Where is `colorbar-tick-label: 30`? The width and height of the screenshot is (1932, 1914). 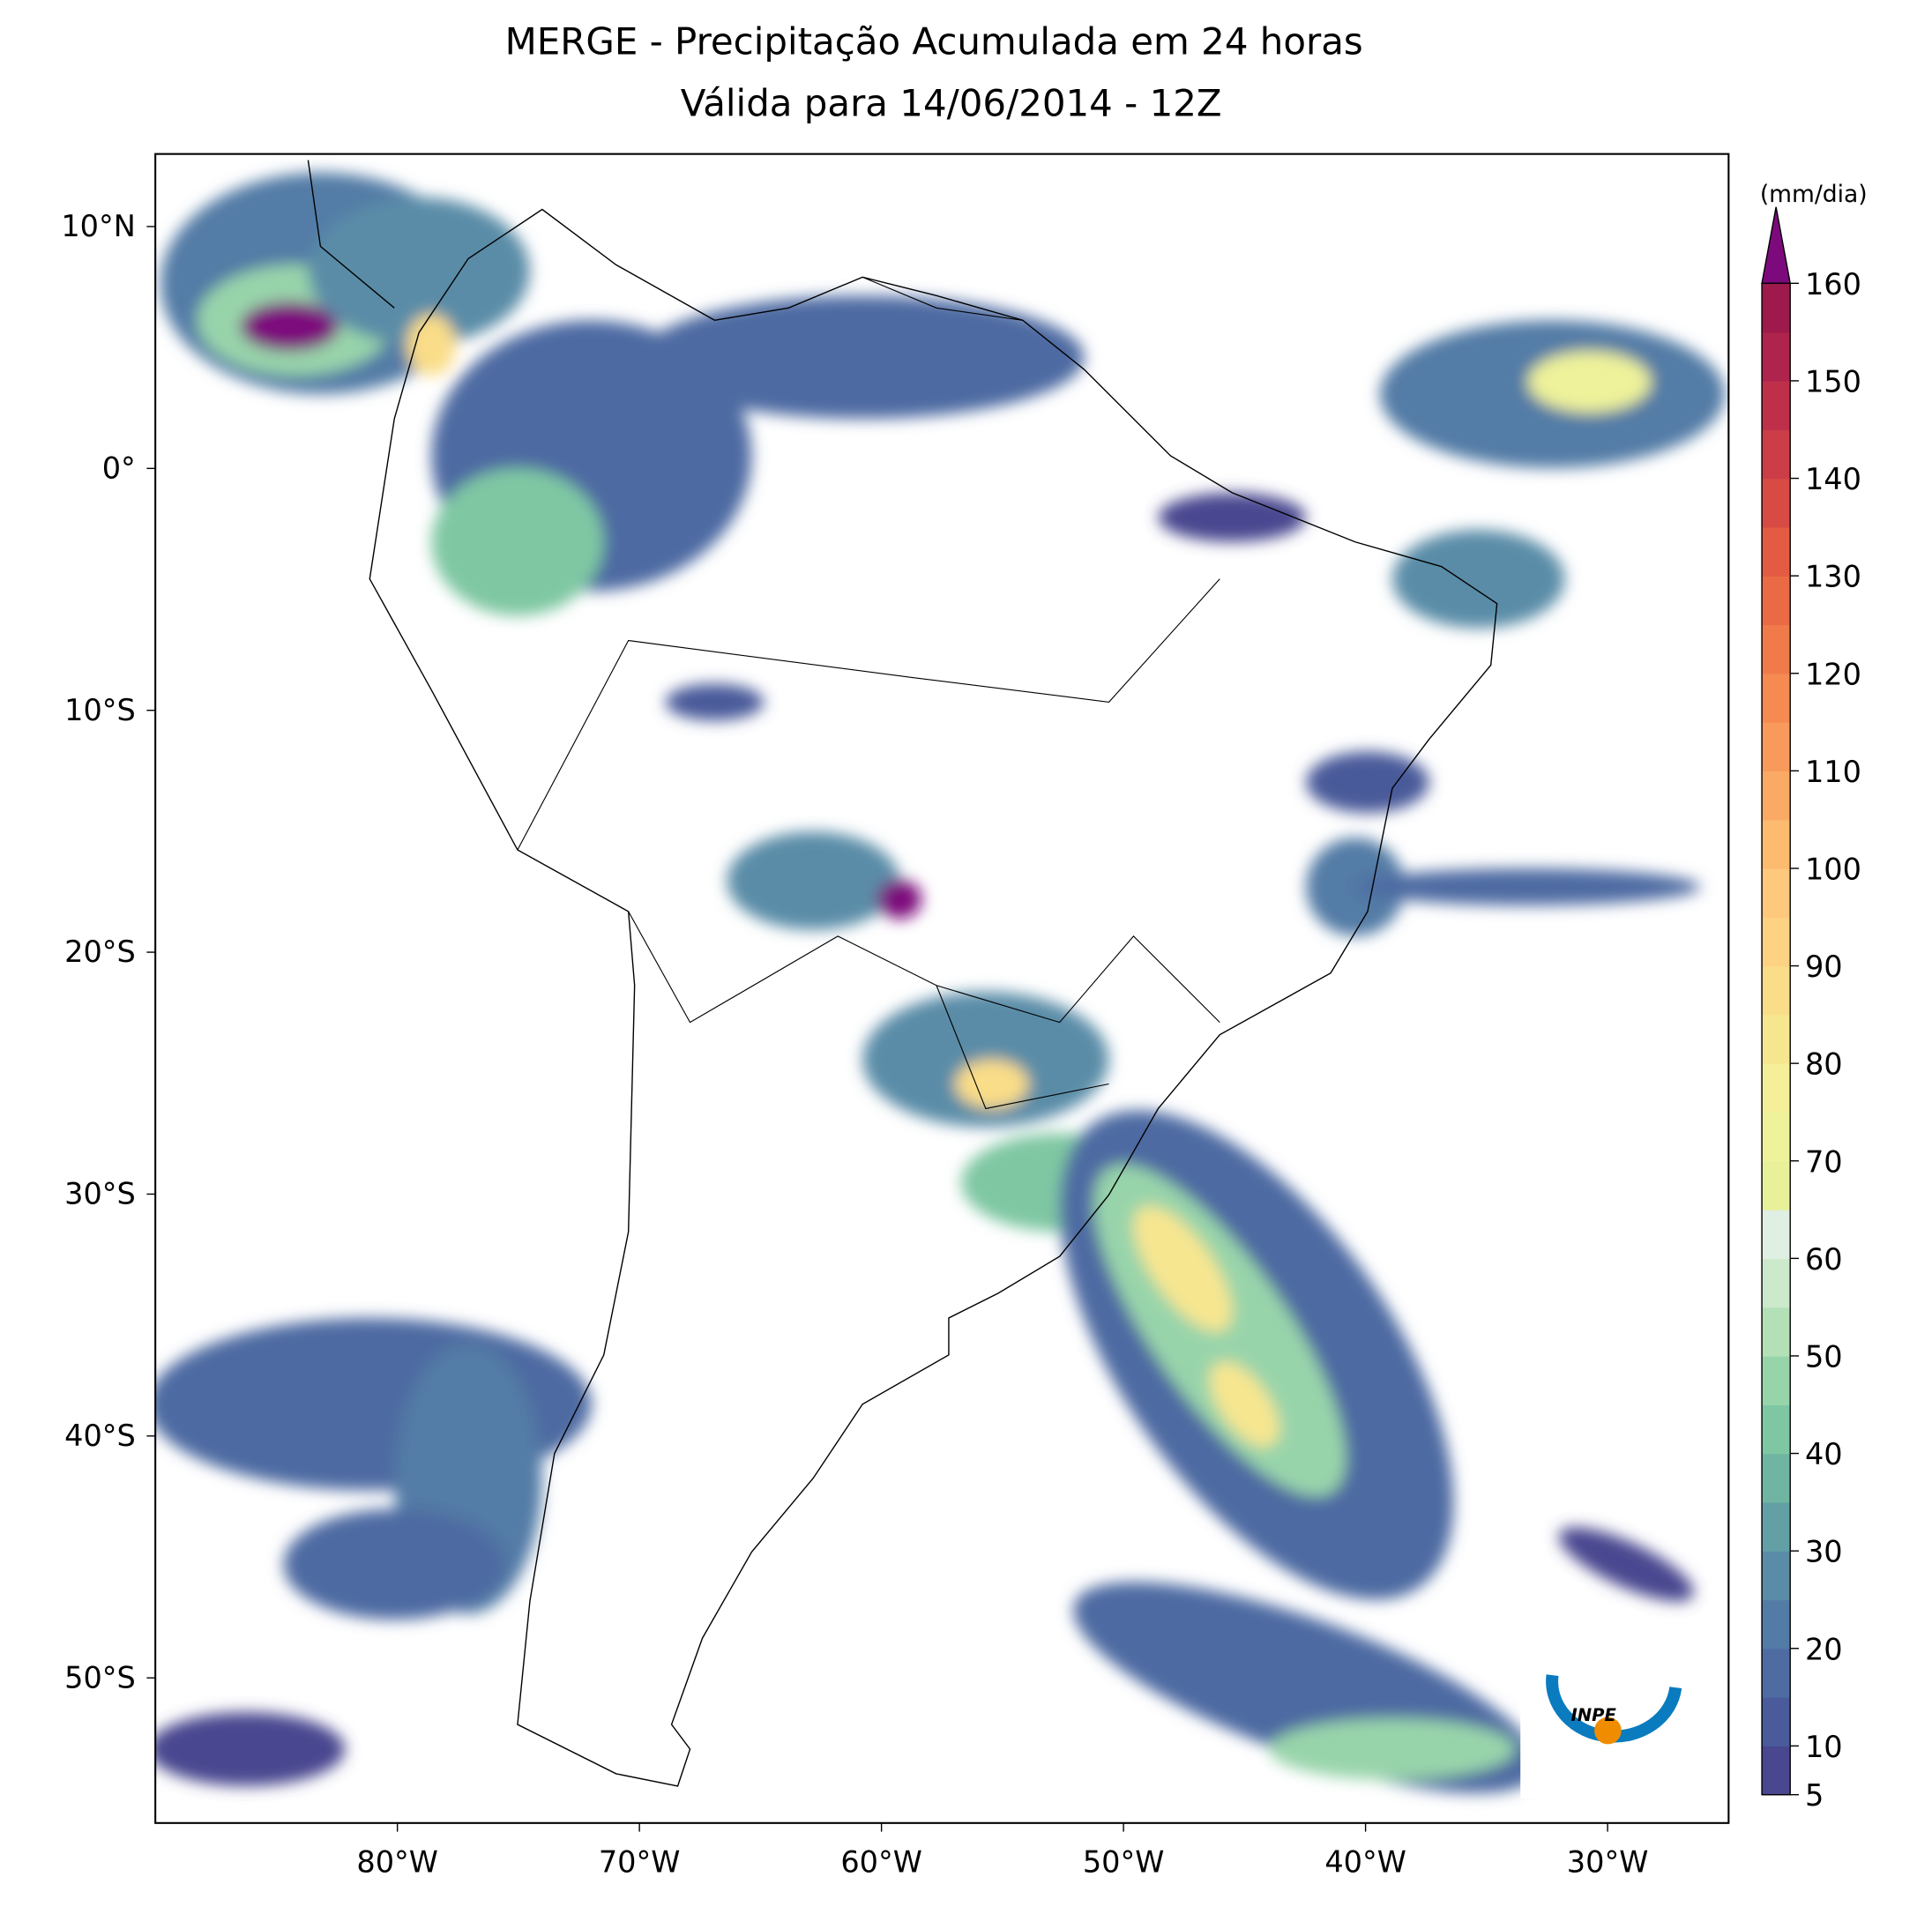
colorbar-tick-label: 30 is located at coordinates (1824, 1552).